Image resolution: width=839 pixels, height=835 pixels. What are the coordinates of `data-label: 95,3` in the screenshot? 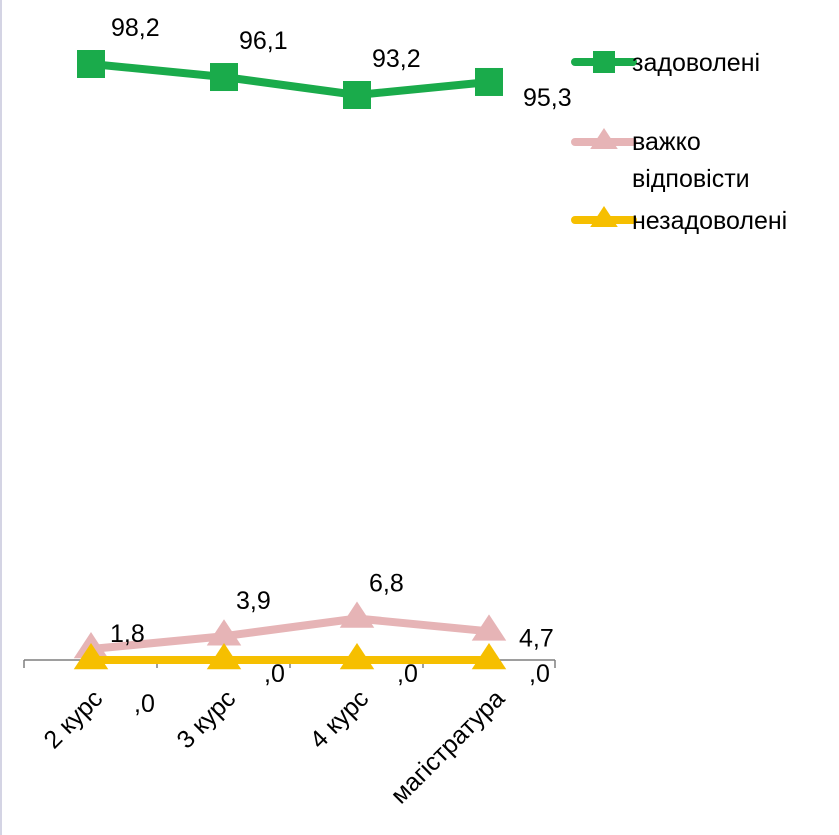 It's located at (547, 98).